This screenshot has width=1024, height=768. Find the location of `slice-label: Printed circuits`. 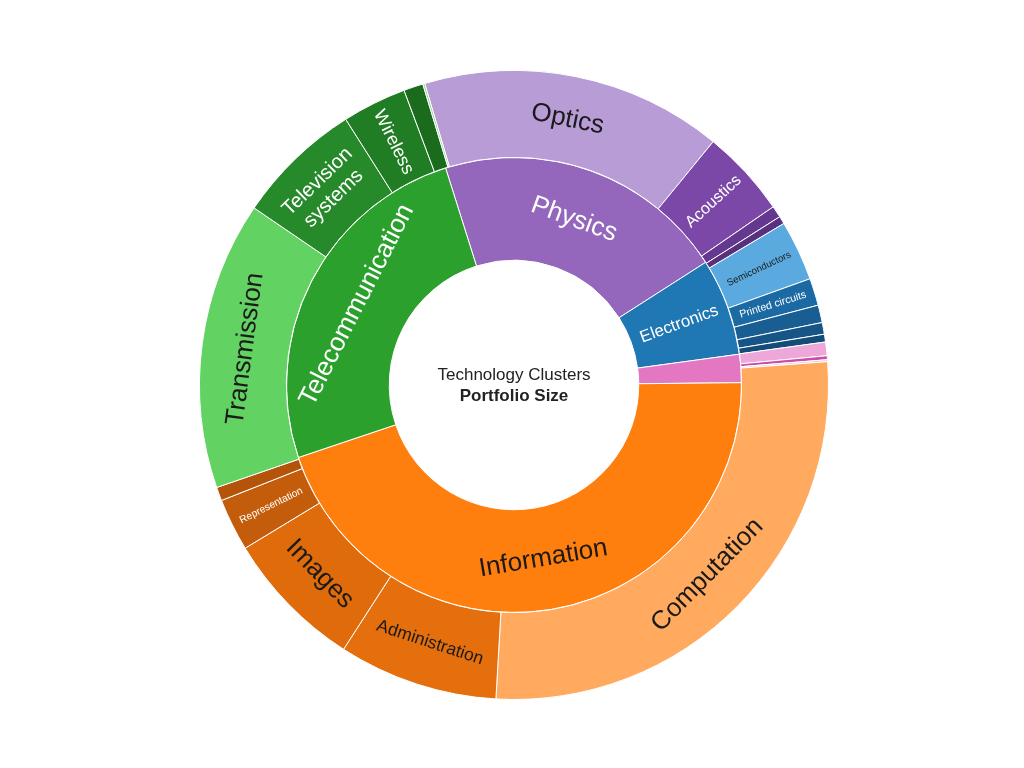

slice-label: Printed circuits is located at coordinates (772, 303).